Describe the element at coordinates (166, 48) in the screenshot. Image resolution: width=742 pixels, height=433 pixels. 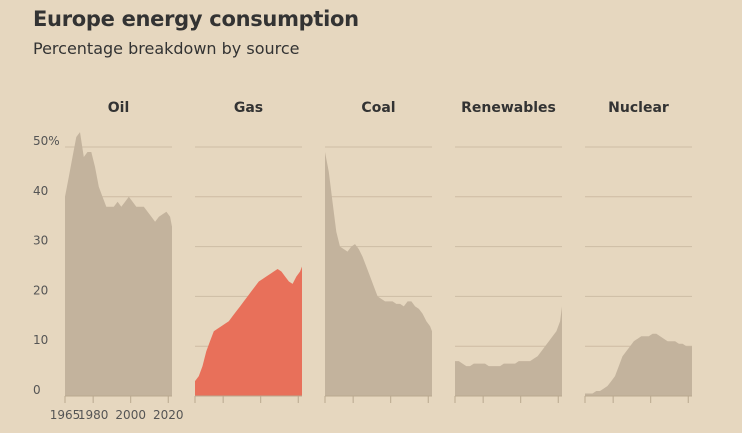
I see `chart-subtitle: Percentage breakdown by source` at that location.